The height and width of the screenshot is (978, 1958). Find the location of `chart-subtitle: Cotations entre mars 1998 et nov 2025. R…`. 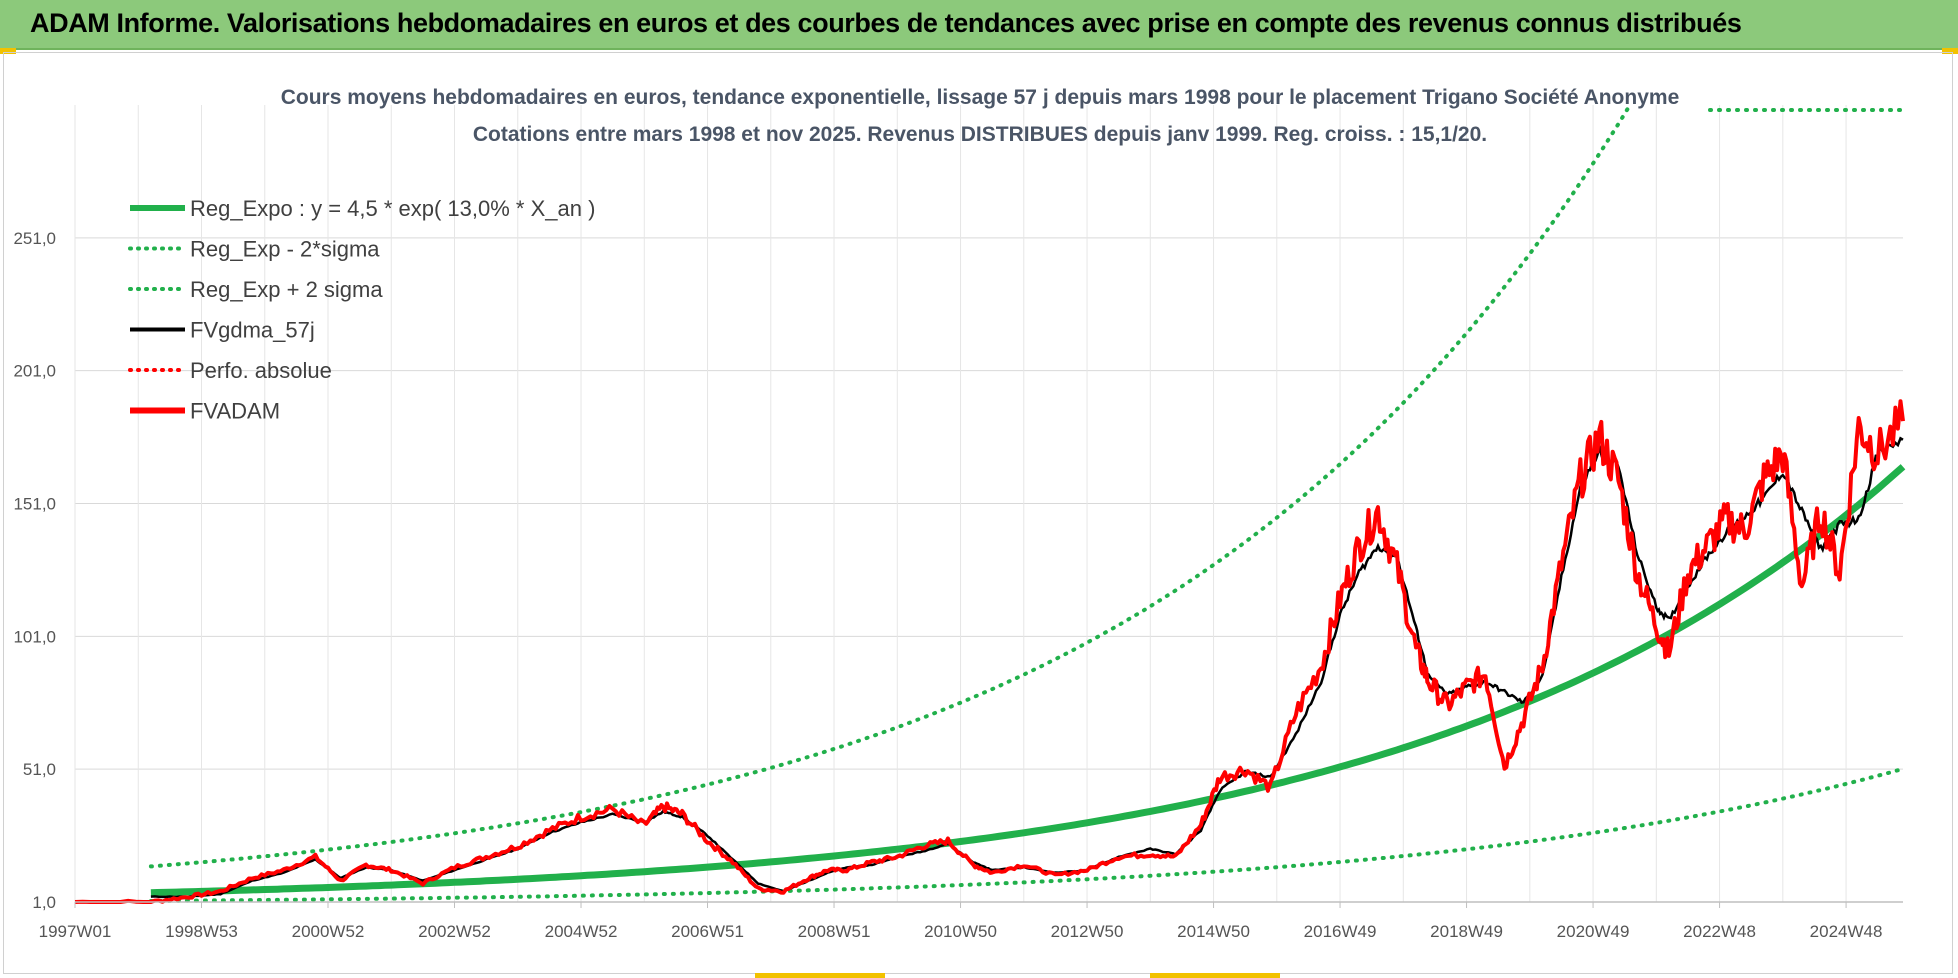

chart-subtitle: Cotations entre mars 1998 et nov 2025. R… is located at coordinates (980, 134).